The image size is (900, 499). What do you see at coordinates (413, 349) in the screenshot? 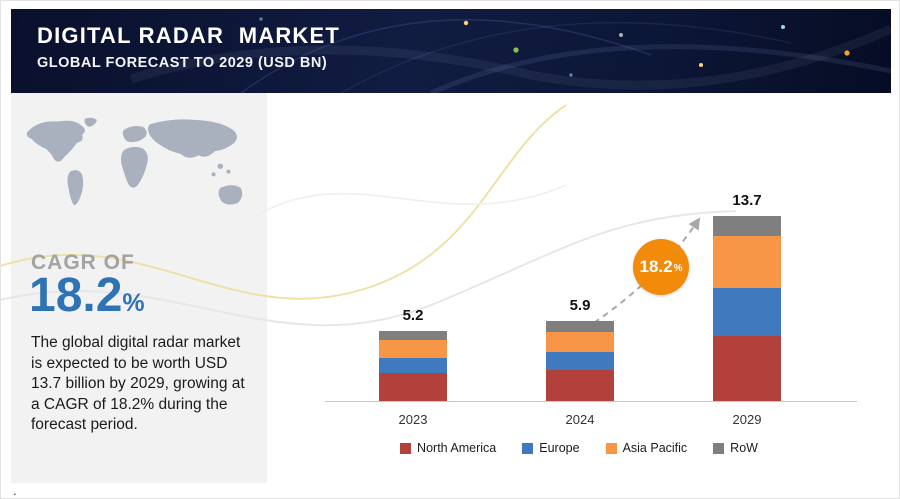
I see `segment-asia-pacific-2023` at bounding box center [413, 349].